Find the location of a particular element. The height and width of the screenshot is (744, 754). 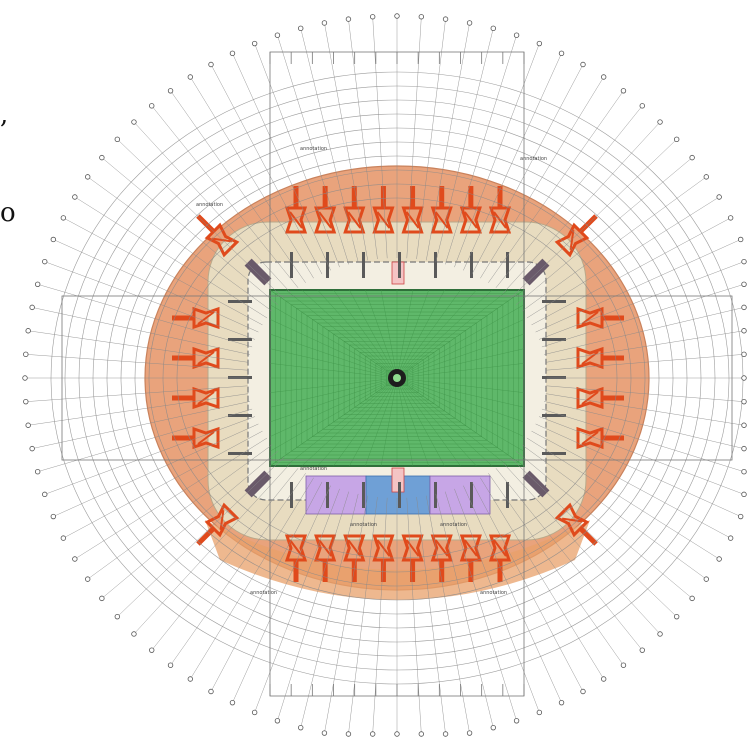

page-margin-comma: , is located at coordinates (4, 115).